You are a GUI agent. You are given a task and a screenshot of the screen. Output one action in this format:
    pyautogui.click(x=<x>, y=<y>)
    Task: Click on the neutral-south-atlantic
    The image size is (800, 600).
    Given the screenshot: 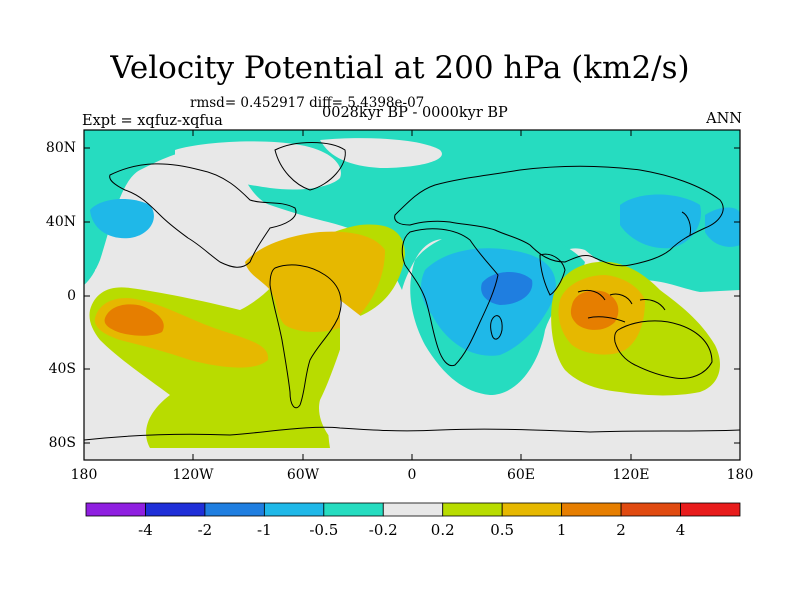 What is the action you would take?
    pyautogui.click(x=434, y=374)
    